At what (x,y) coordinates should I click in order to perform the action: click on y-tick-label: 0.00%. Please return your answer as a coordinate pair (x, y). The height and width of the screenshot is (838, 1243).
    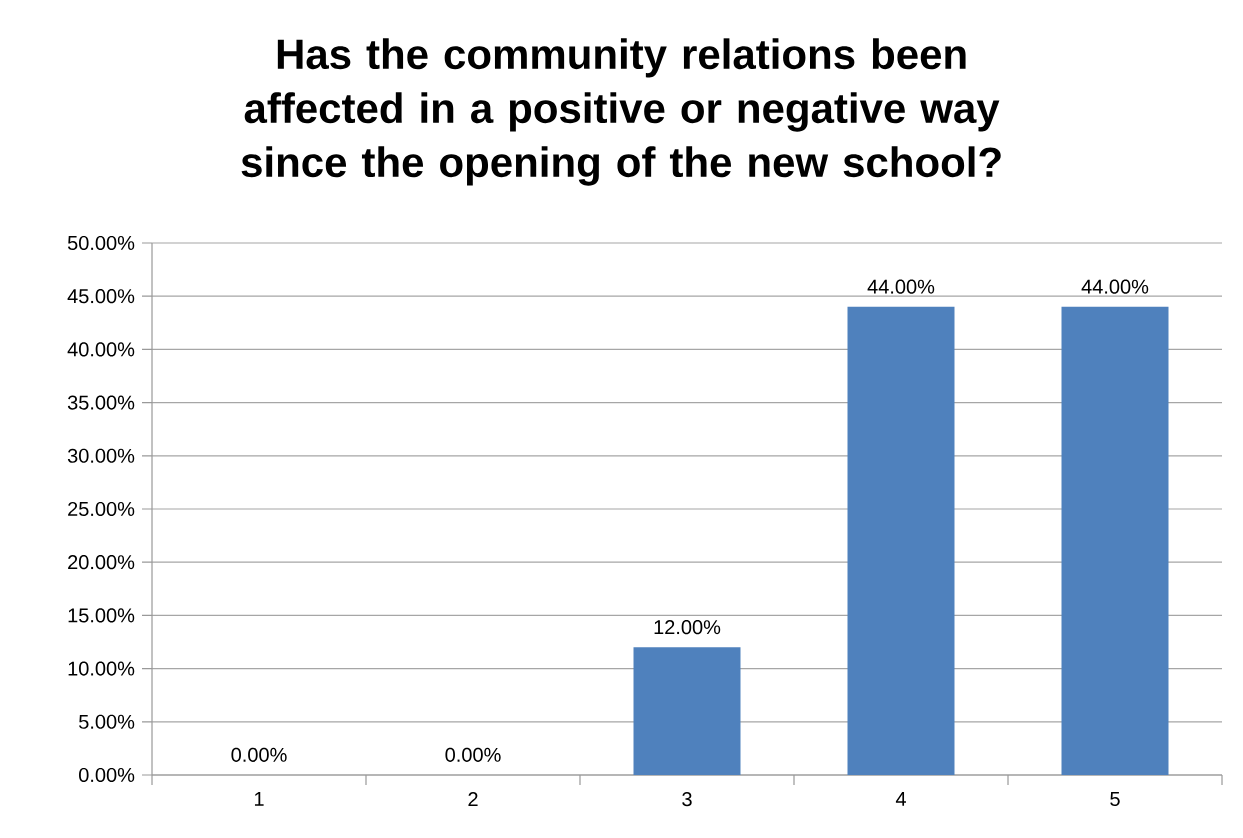
    Looking at the image, I should click on (107, 775).